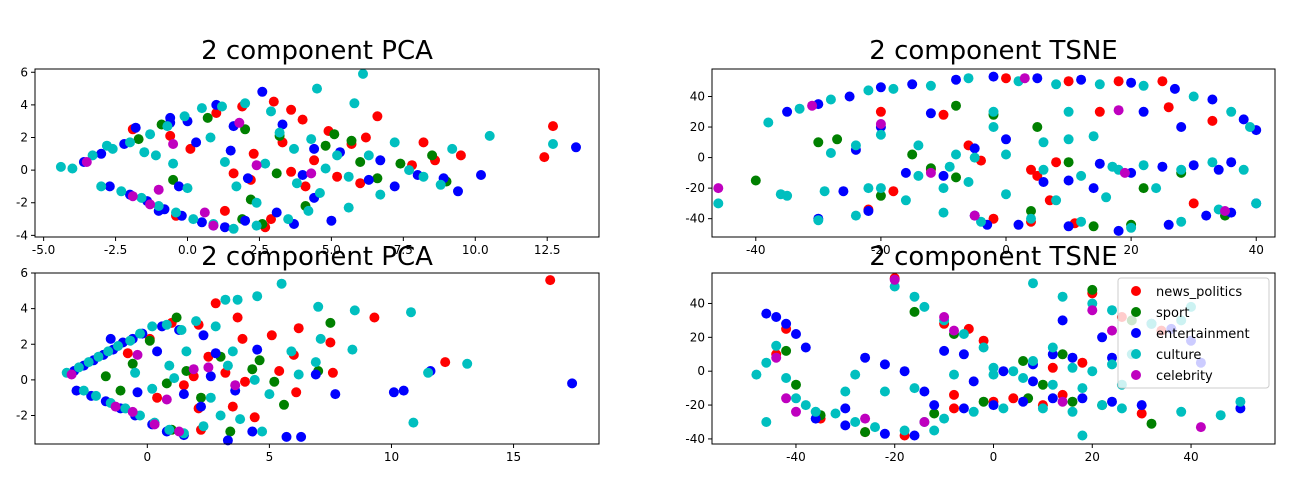 The image size is (1300, 485). Describe the element at coordinates (513, 457) in the screenshot. I see `x-tick-label: 15` at that location.